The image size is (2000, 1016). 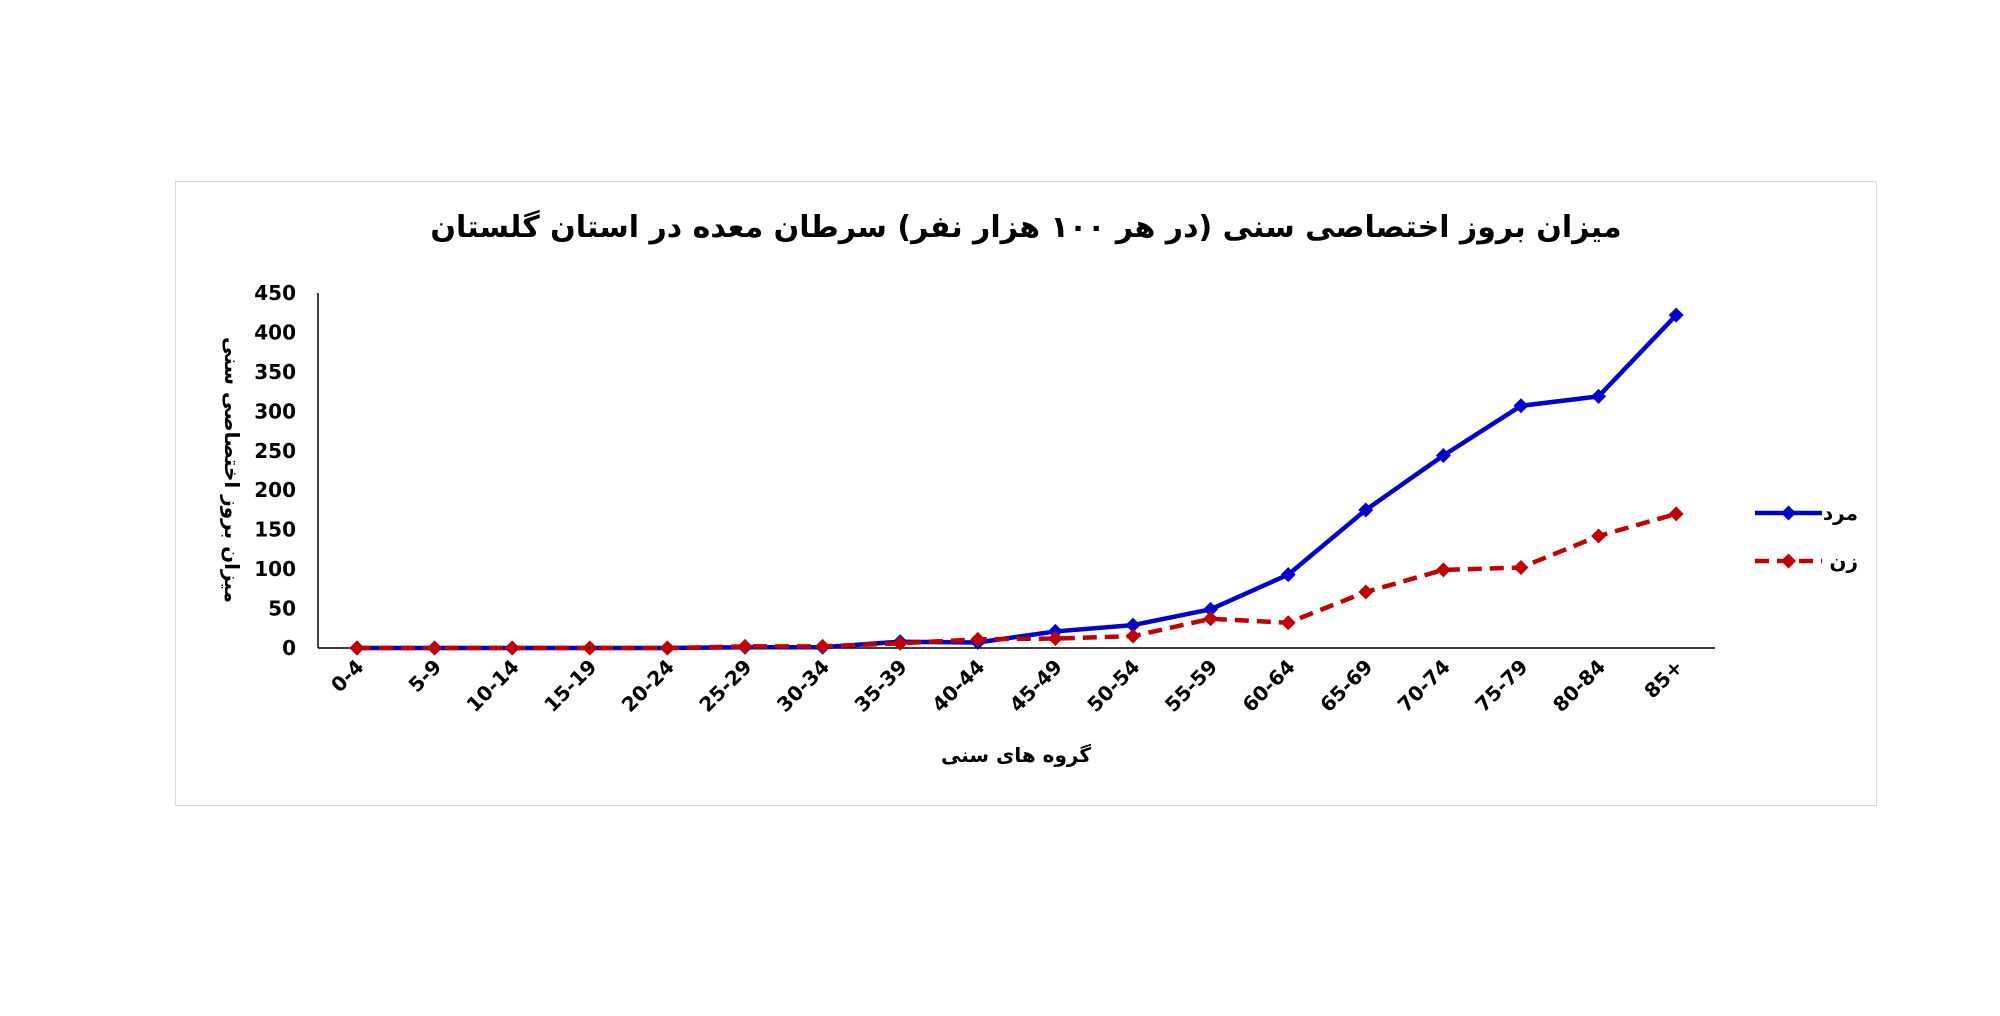 I want to click on y-tick-label: 50, so click(x=282, y=609).